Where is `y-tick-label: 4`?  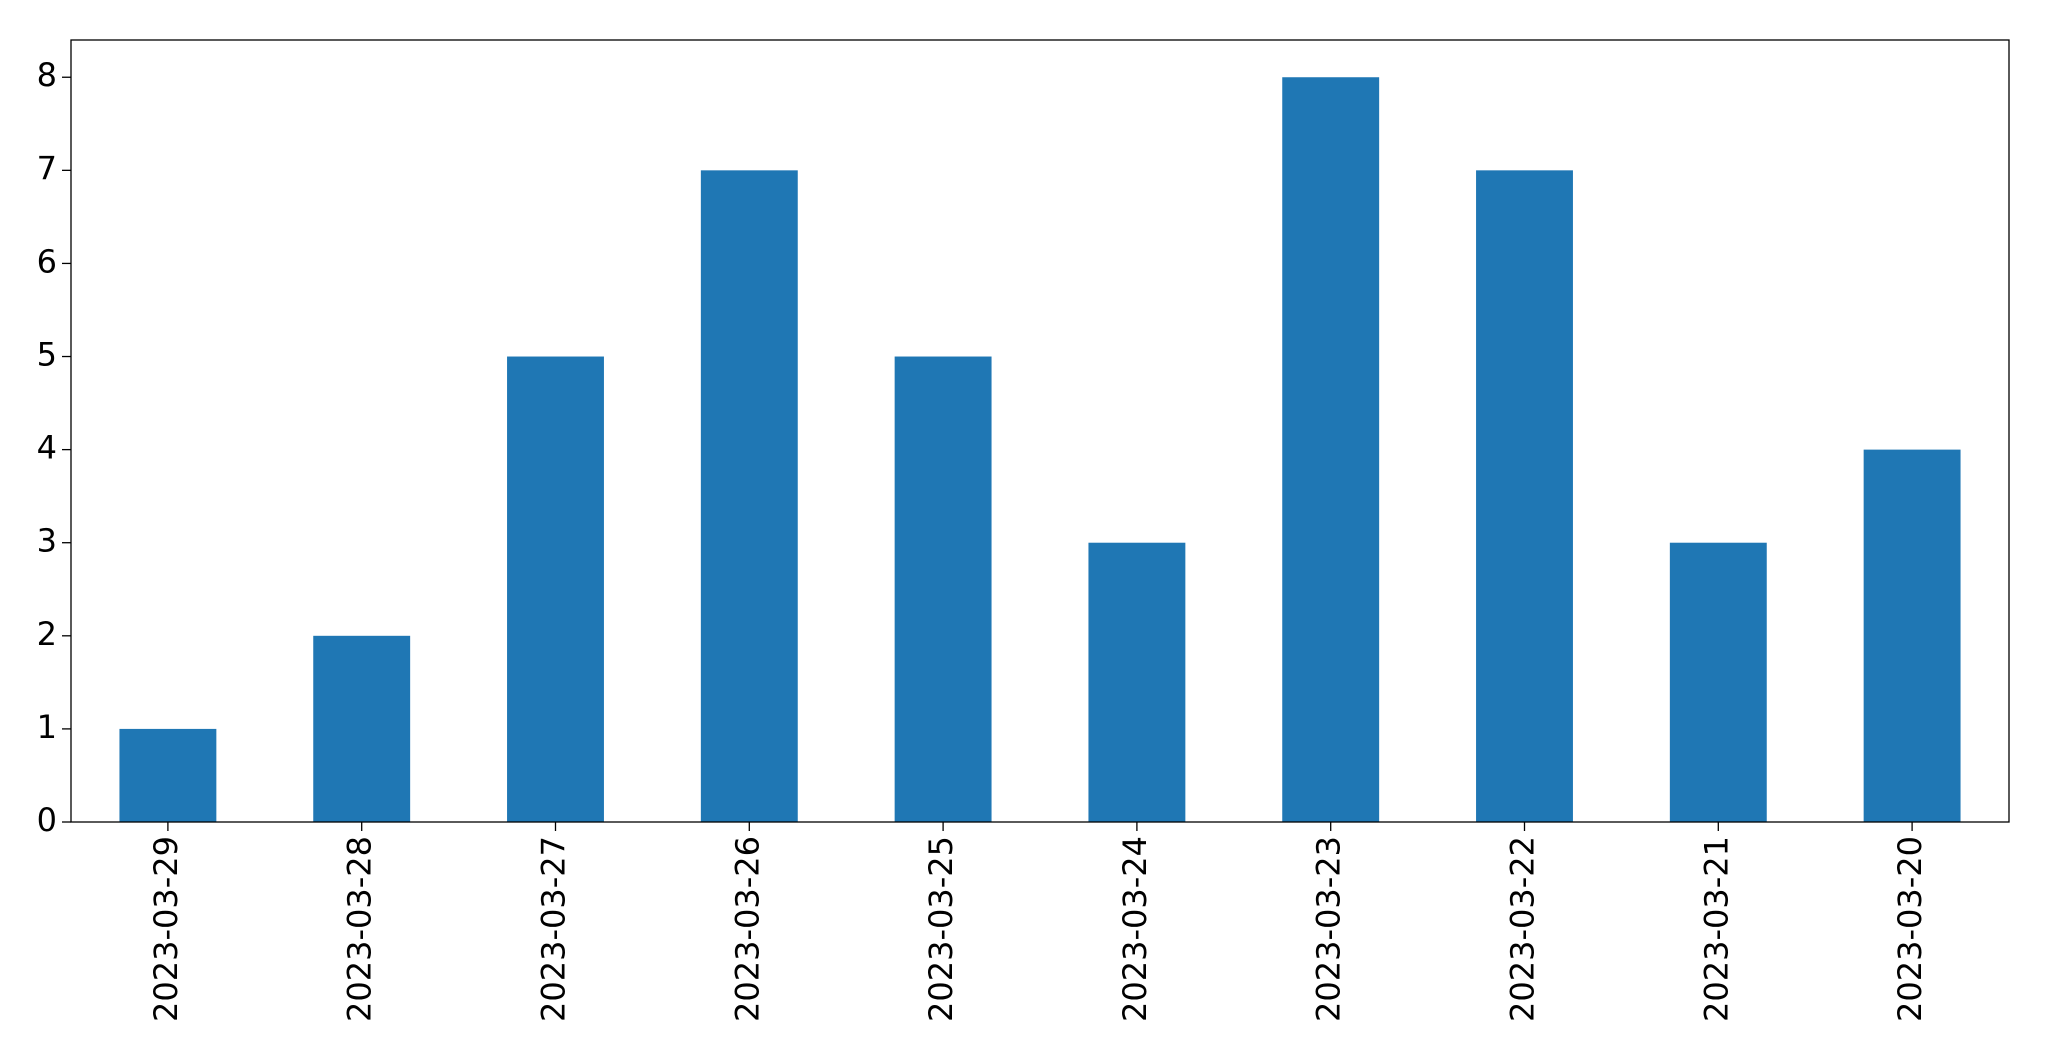
y-tick-label: 4 is located at coordinates (47, 448).